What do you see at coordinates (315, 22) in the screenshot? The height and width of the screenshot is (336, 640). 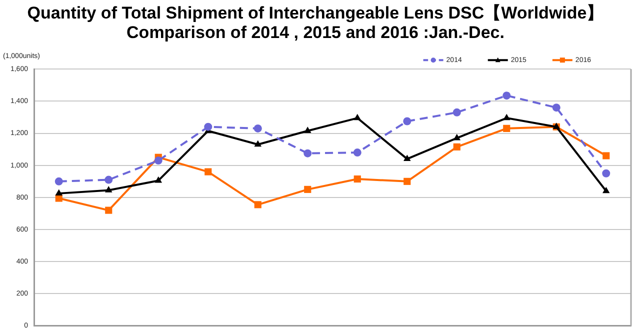 I see `chart-title: Quantity of Total Shipment of Interchangeable Lens DSC【Worldwide】 Comparison of 2014 , 2015 and 2016 :Jan.-Dec.` at bounding box center [315, 22].